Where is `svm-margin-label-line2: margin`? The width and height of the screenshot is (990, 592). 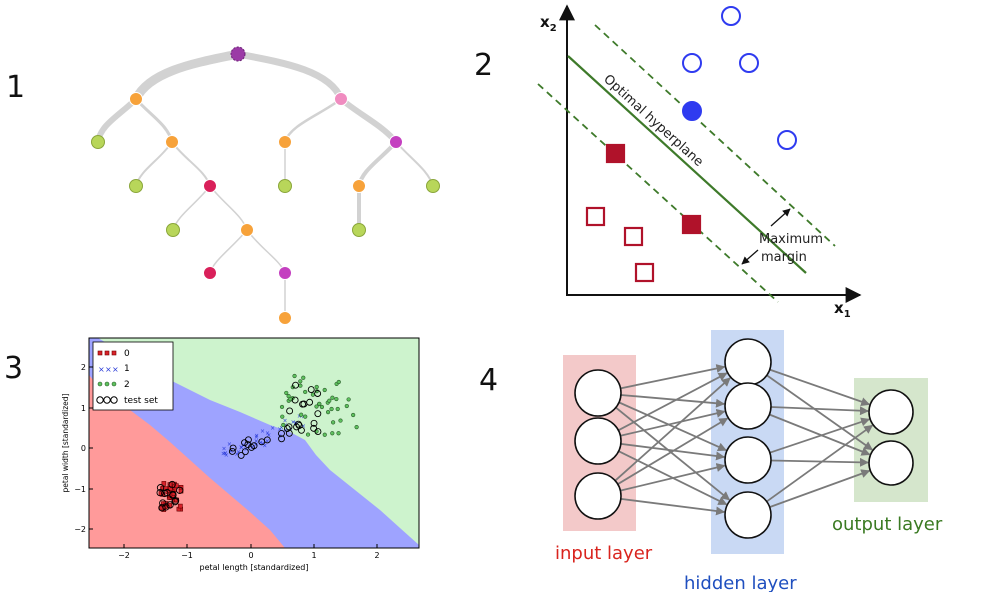 svm-margin-label-line2: margin is located at coordinates (784, 257).